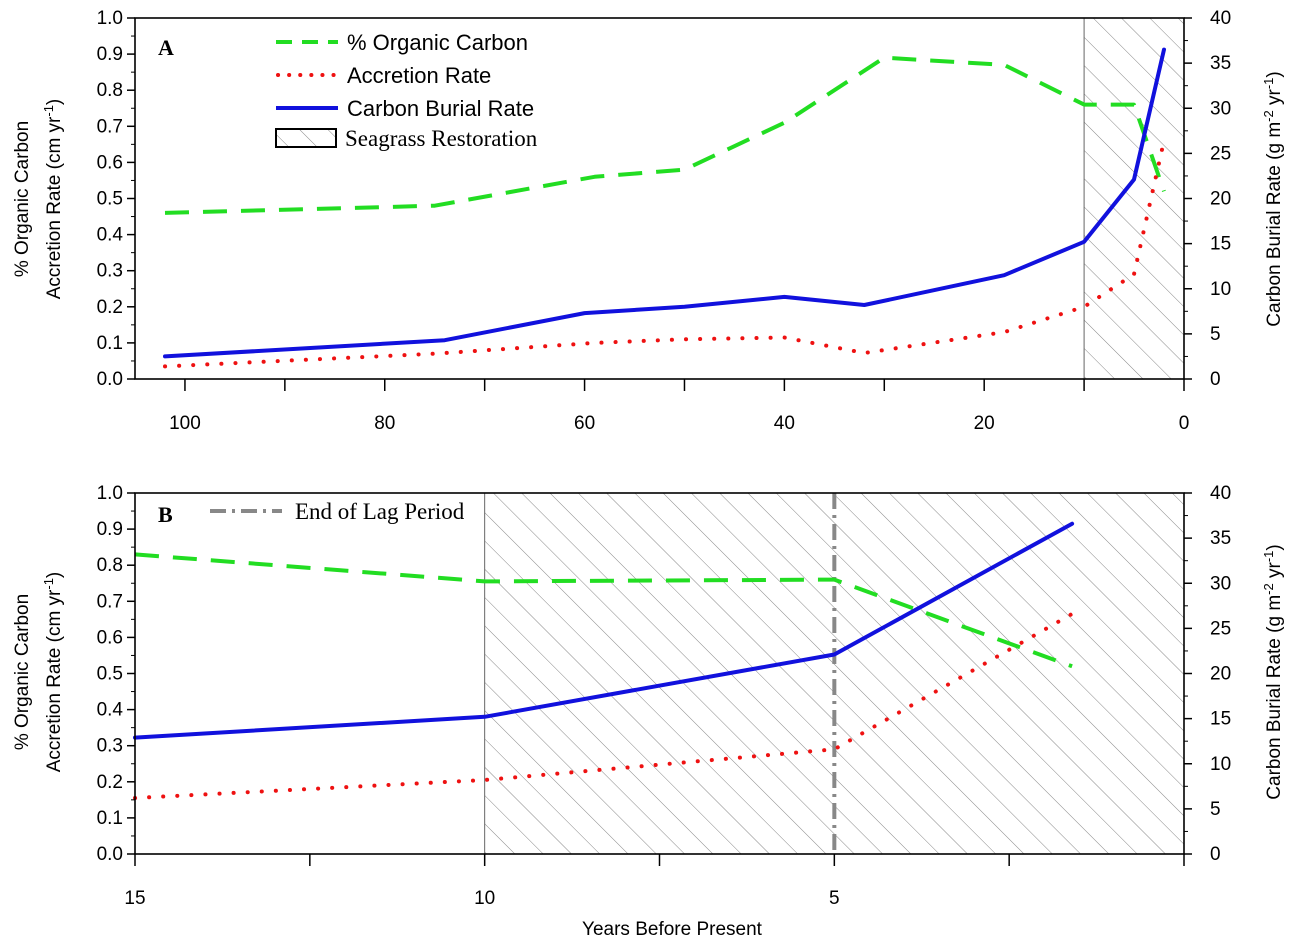 This screenshot has height=940, width=1296. Describe the element at coordinates (1134, 198) in the screenshot. I see `seagrass-restoration-region` at that location.